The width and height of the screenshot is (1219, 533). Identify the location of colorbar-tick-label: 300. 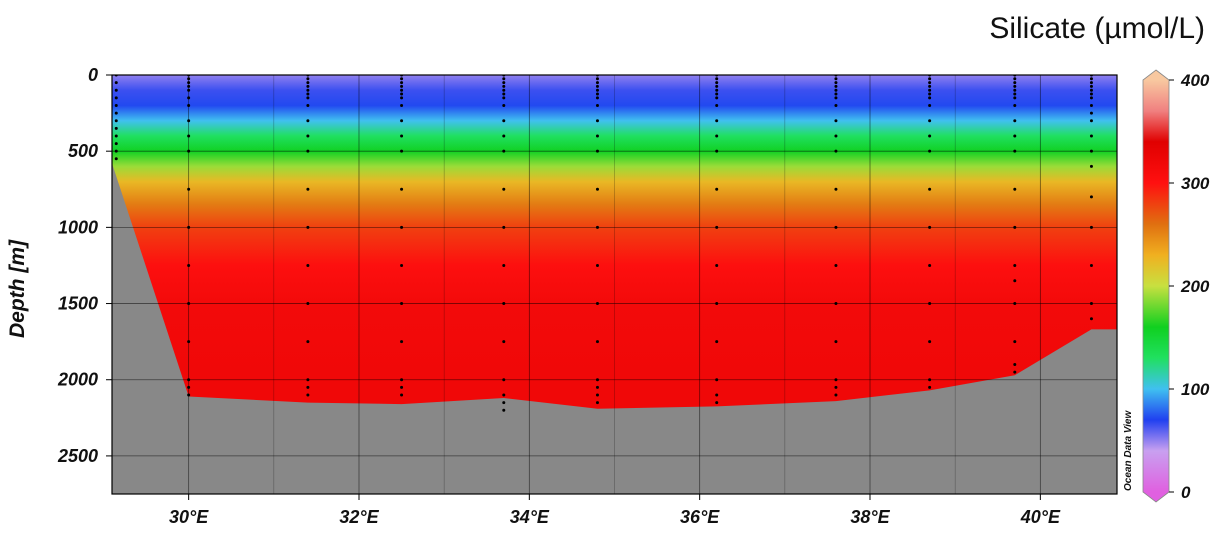
(1195, 183).